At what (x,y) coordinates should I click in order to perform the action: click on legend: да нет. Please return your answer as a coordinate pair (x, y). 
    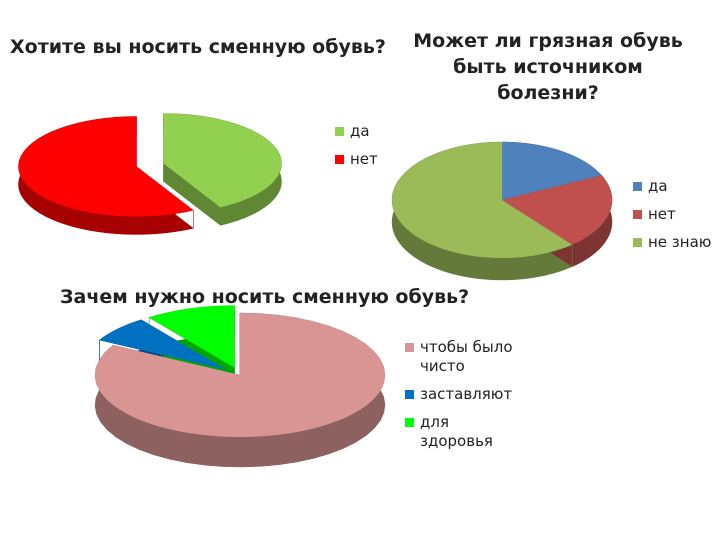
    Looking at the image, I should click on (356, 150).